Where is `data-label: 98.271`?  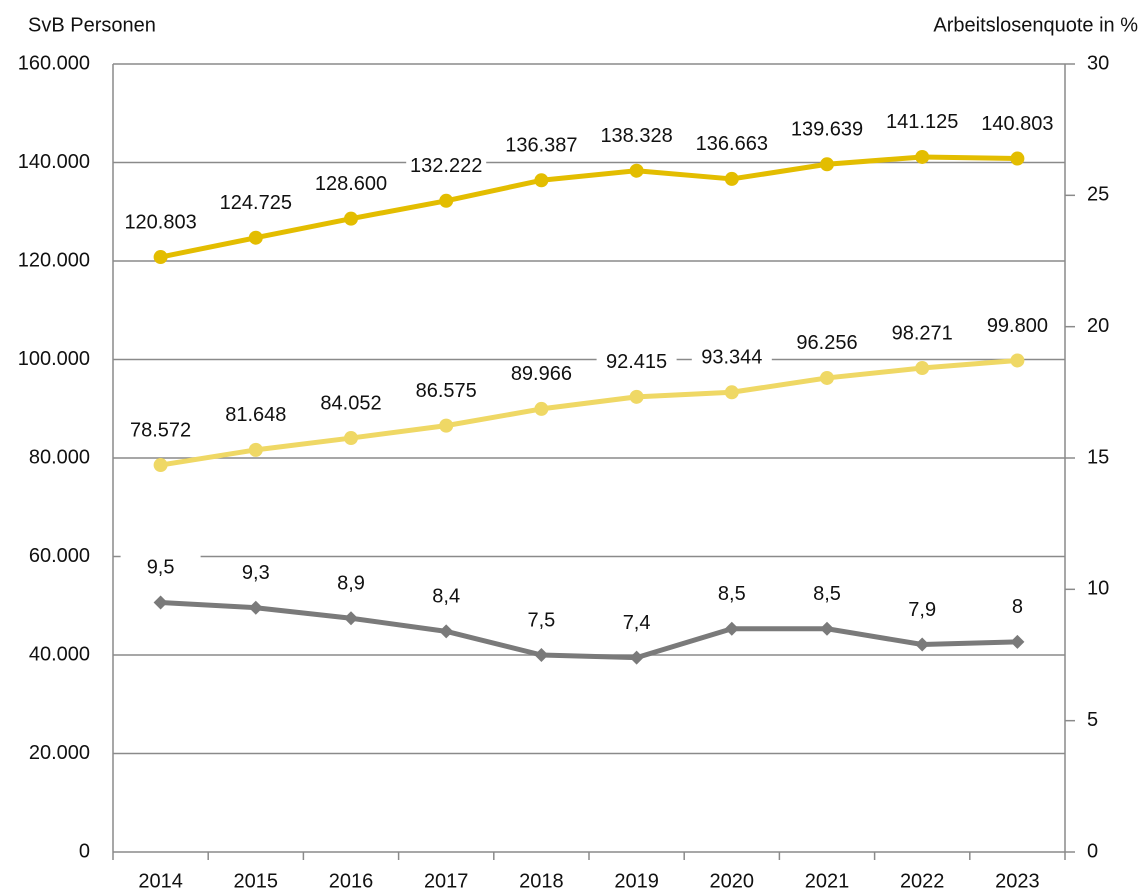 data-label: 98.271 is located at coordinates (922, 333).